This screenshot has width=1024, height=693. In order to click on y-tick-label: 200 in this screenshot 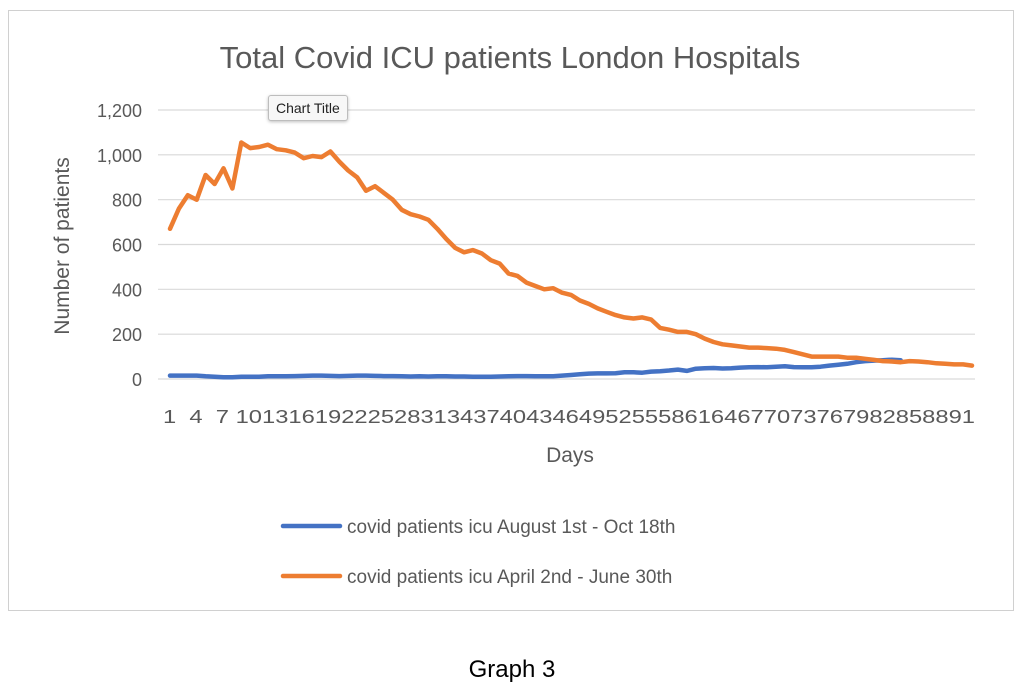, I will do `click(127, 335)`.